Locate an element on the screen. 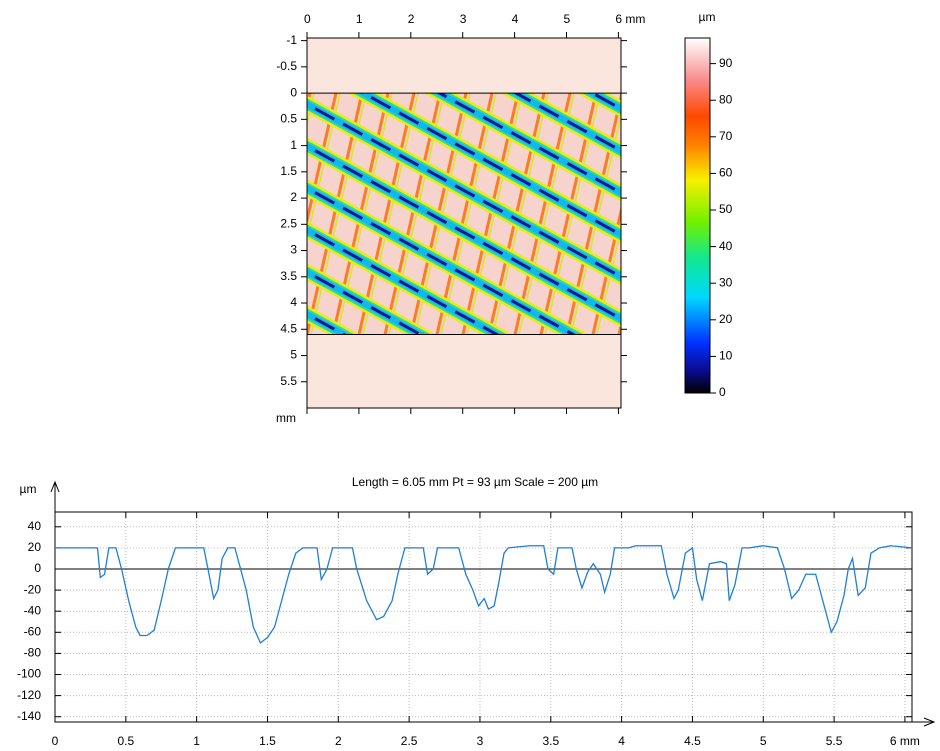 The width and height of the screenshot is (940, 751). y-tick-label: 2 is located at coordinates (293, 197).